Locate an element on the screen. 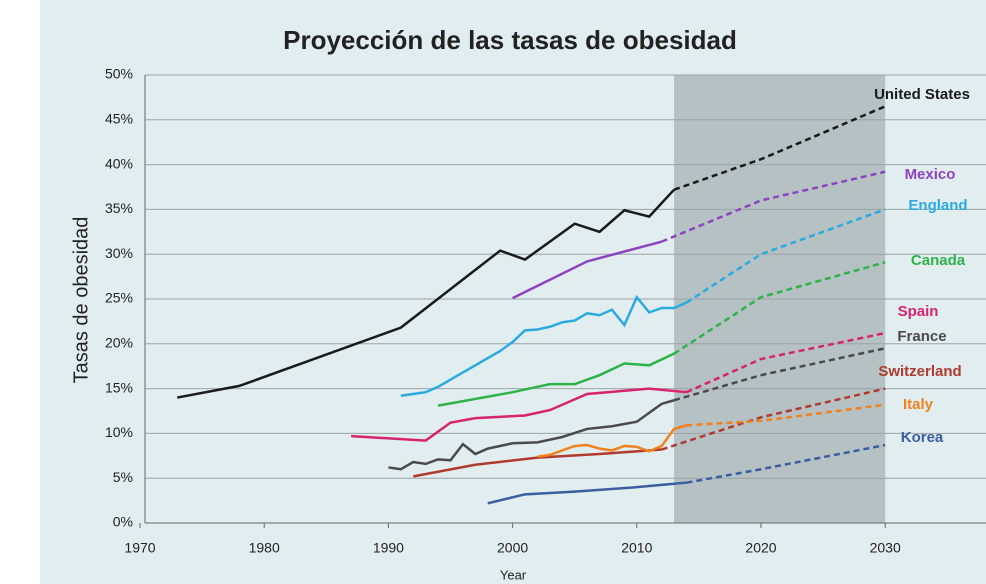 The height and width of the screenshot is (584, 986). y-tick-label: 5% is located at coordinates (123, 477).